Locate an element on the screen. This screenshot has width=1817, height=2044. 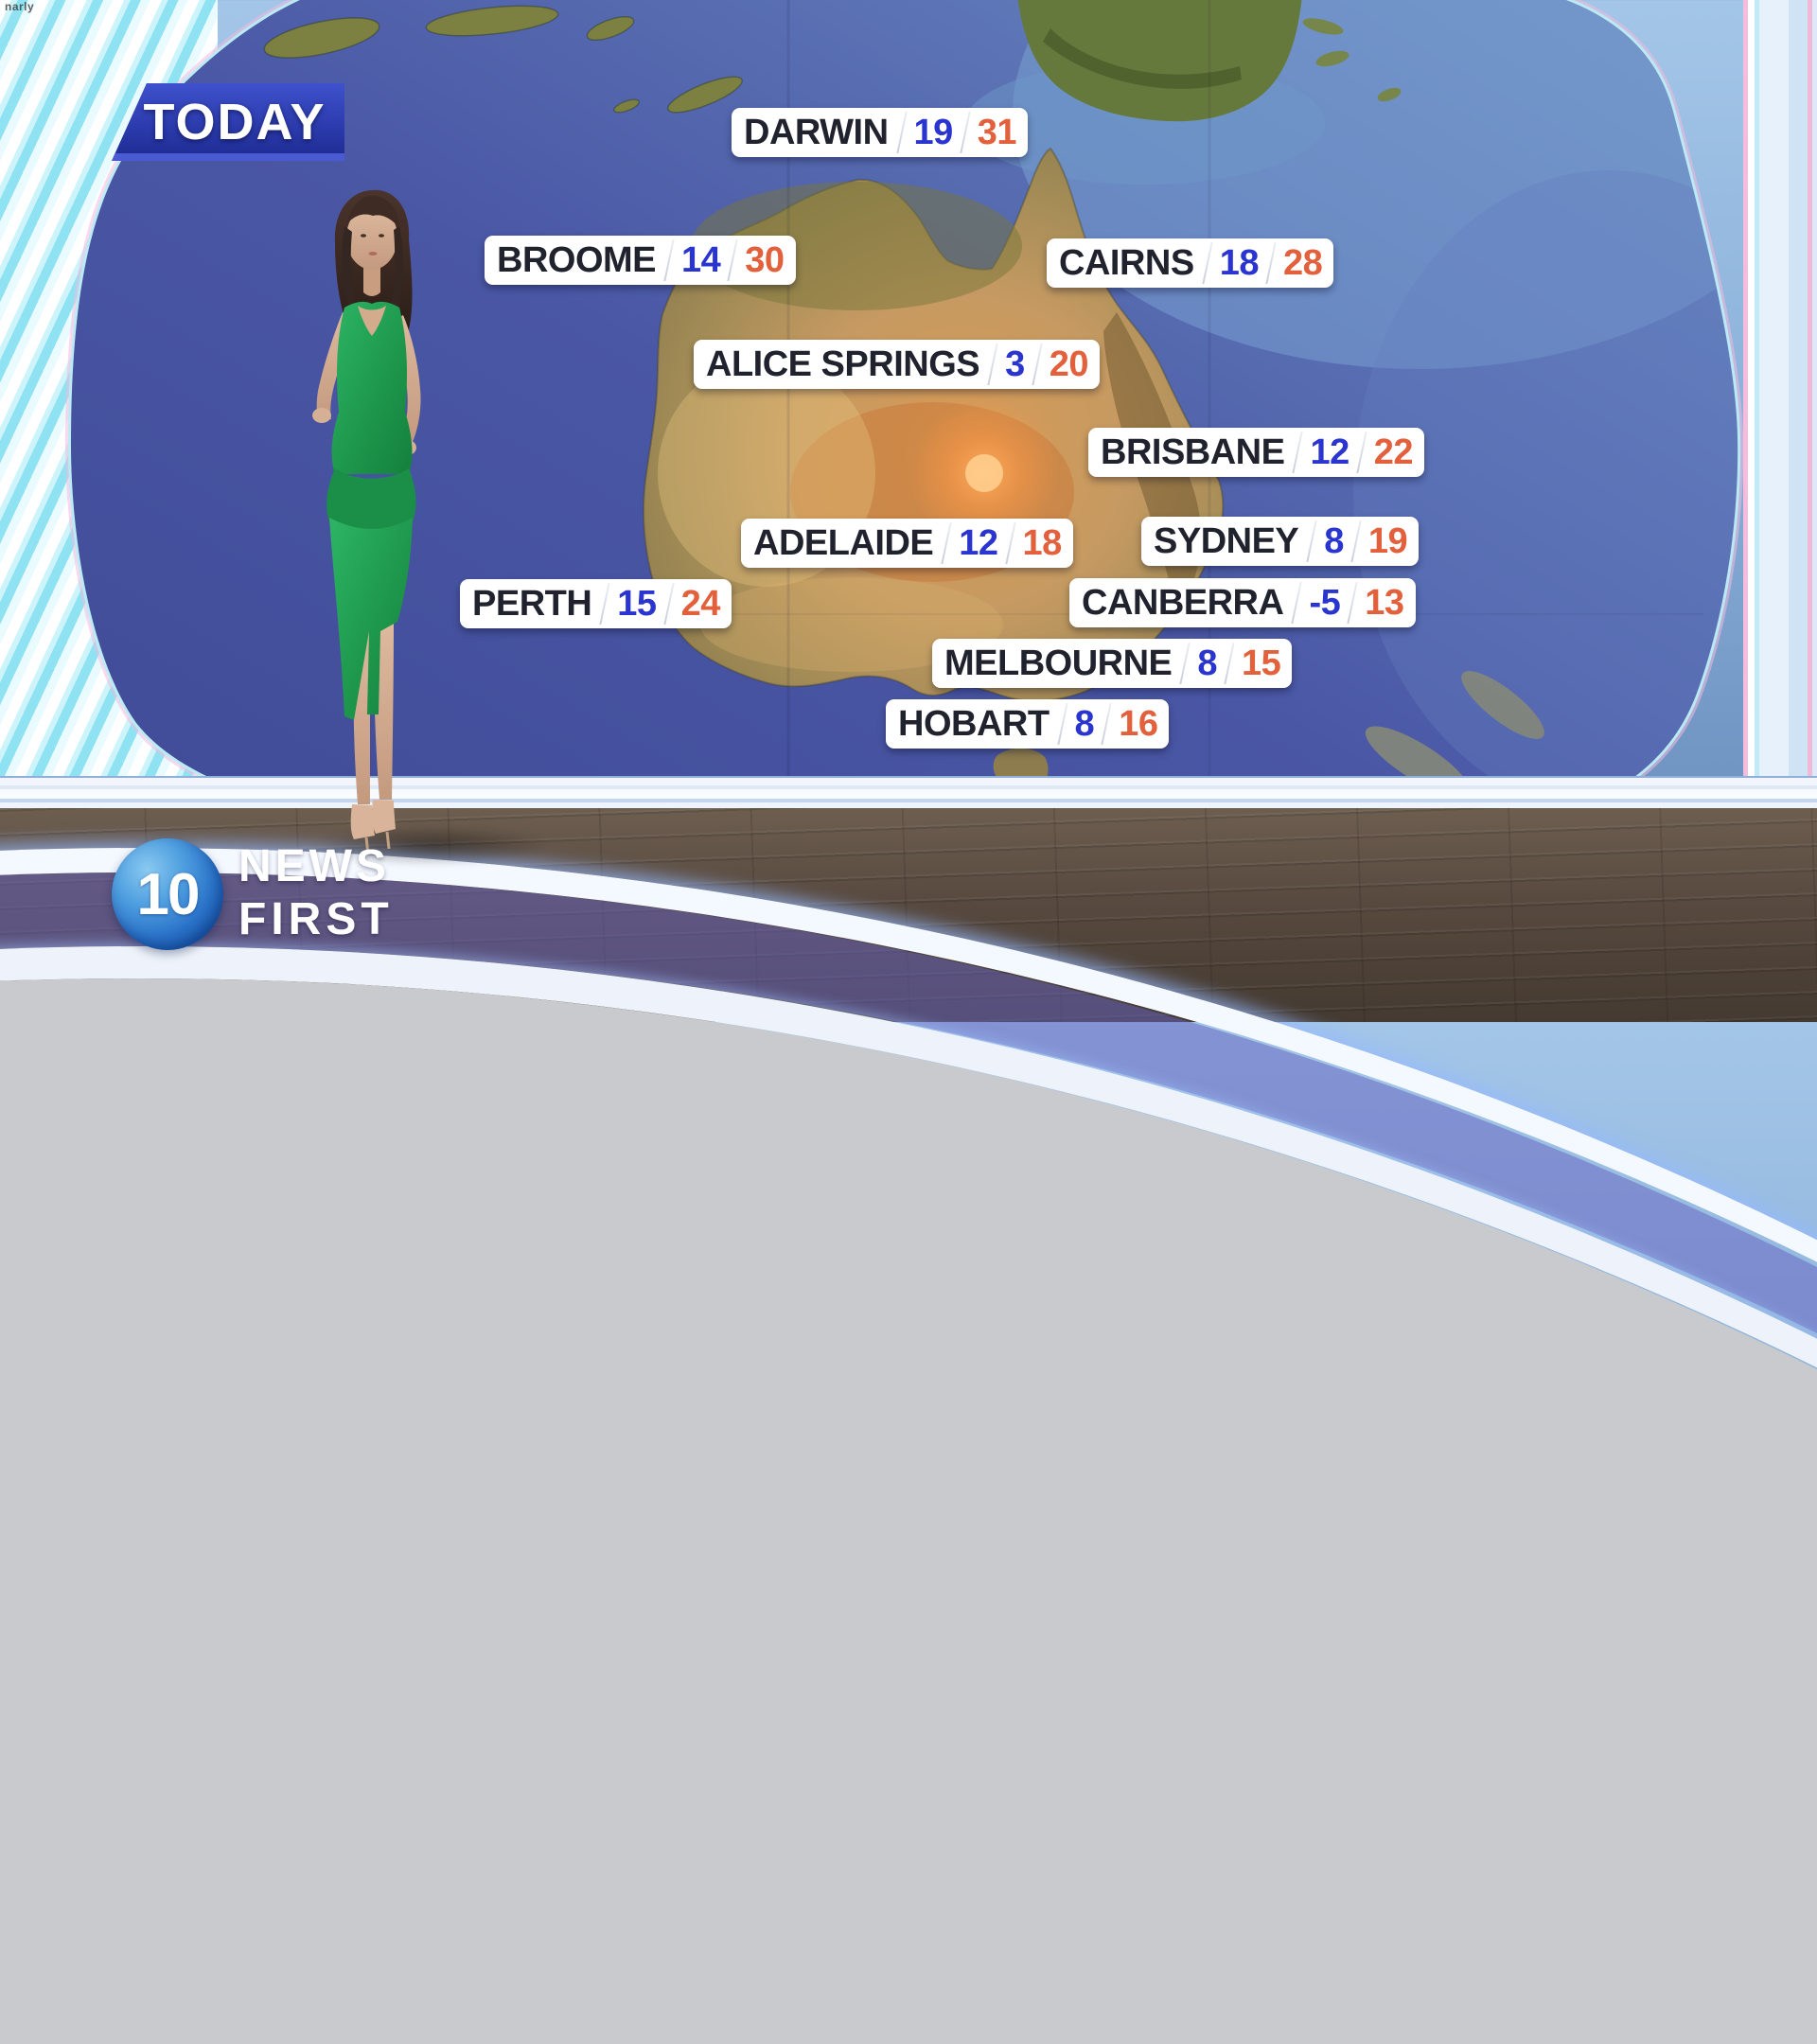
city-name: ALICE SPRINGS is located at coordinates (843, 364).